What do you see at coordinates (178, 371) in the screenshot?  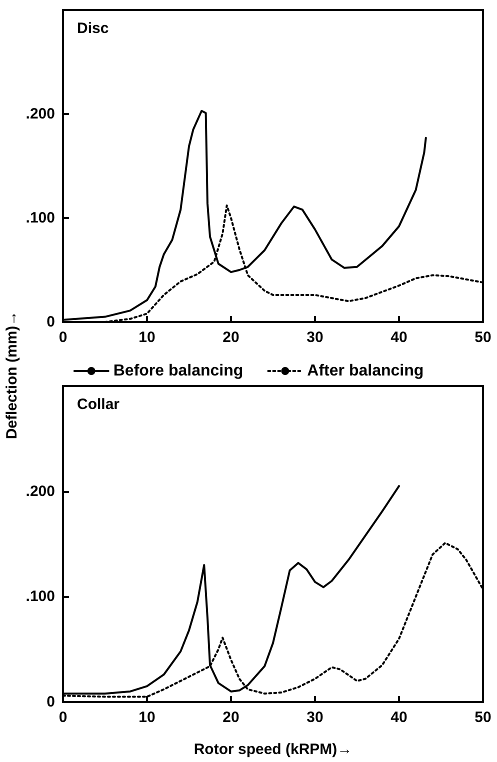 I see `legend-label: Before balancing` at bounding box center [178, 371].